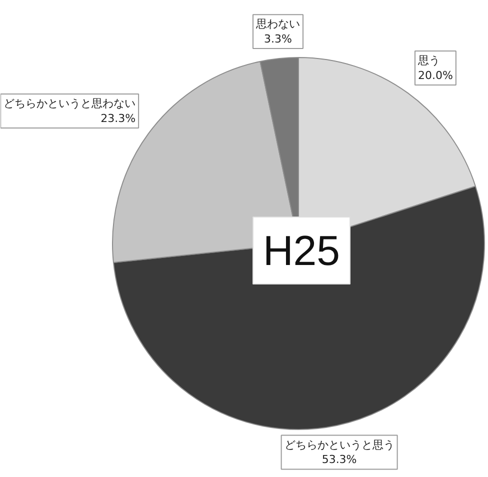 This screenshot has width=488, height=477. What do you see at coordinates (339, 459) in the screenshot?
I see `data-label: 53.3%` at bounding box center [339, 459].